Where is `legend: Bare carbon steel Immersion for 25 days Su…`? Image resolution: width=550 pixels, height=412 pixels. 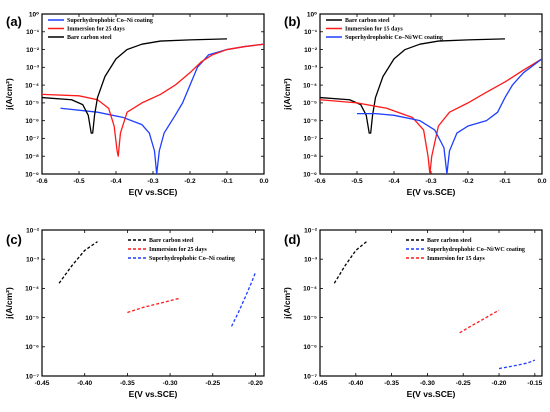
legend: Bare carbon steel Immersion for 25 days Su… is located at coordinates (181, 250).